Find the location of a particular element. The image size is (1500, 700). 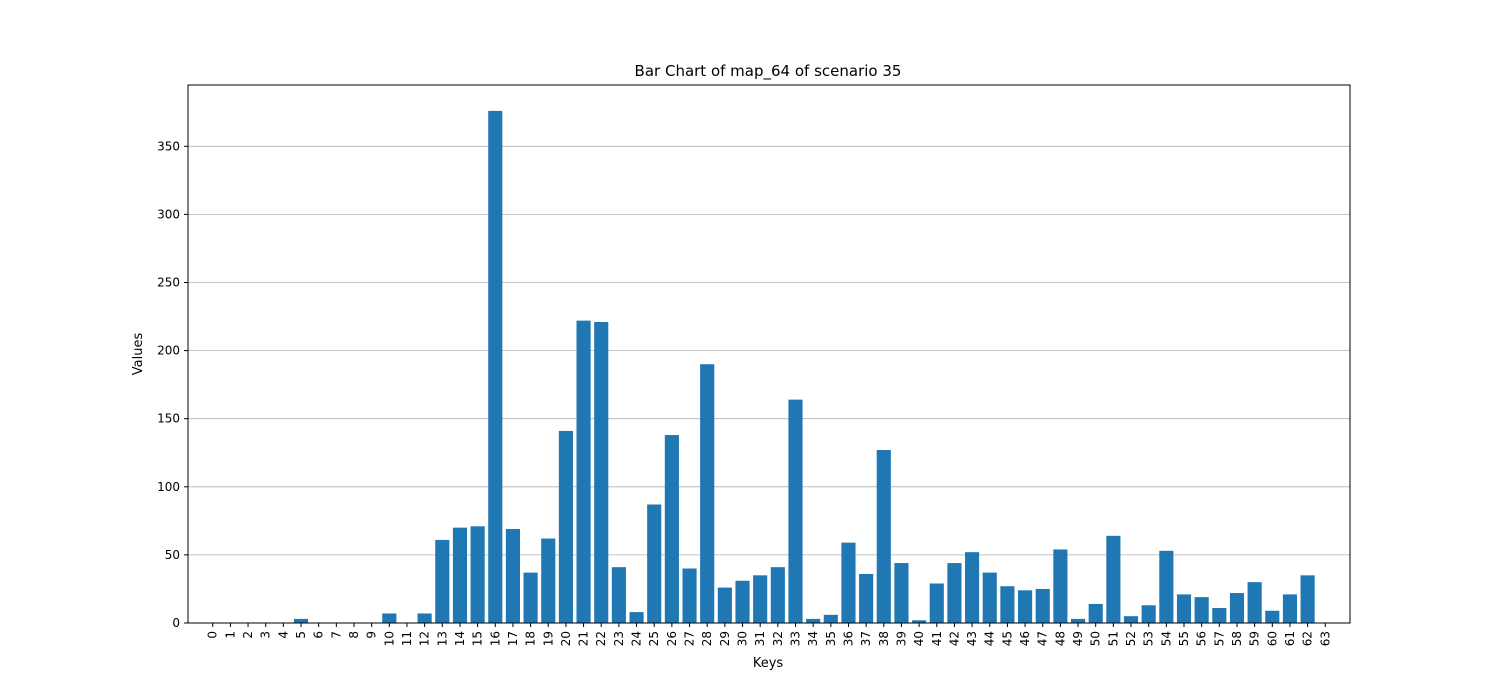

x-tick-label: 9 is located at coordinates (372, 635).